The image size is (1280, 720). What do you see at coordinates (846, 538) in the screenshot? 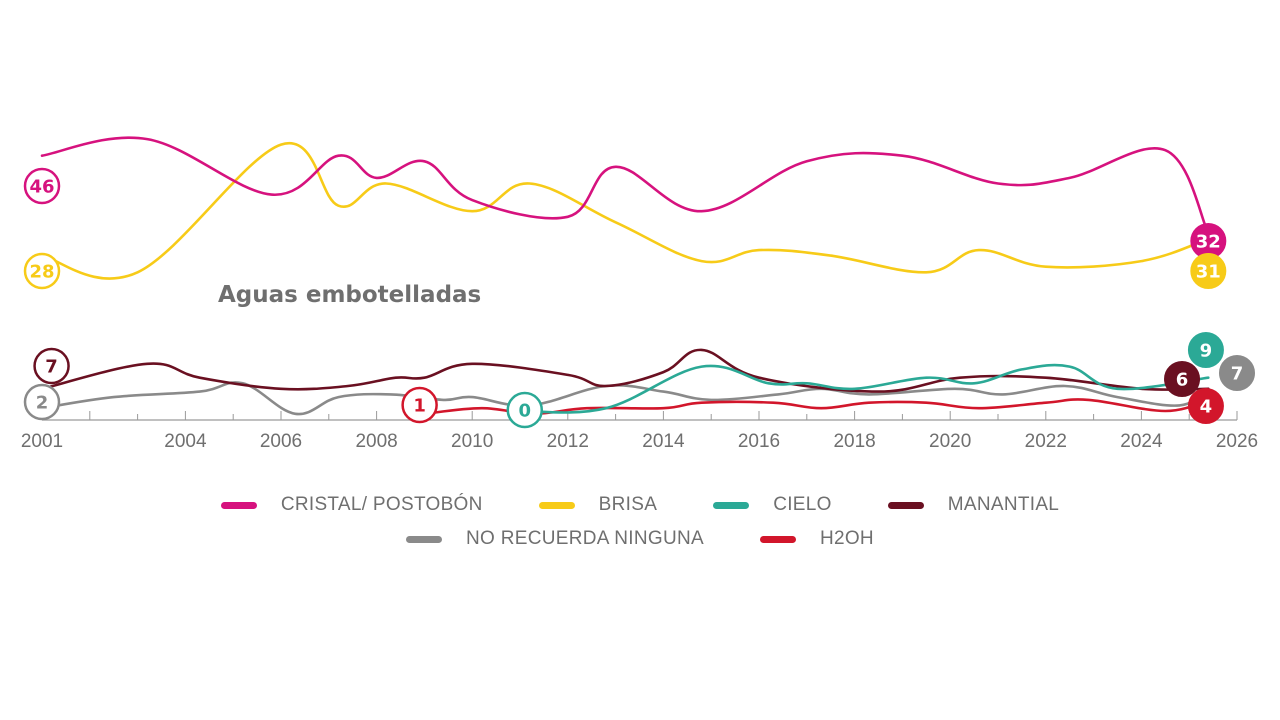
I see `legend-label: H2OH` at bounding box center [846, 538].